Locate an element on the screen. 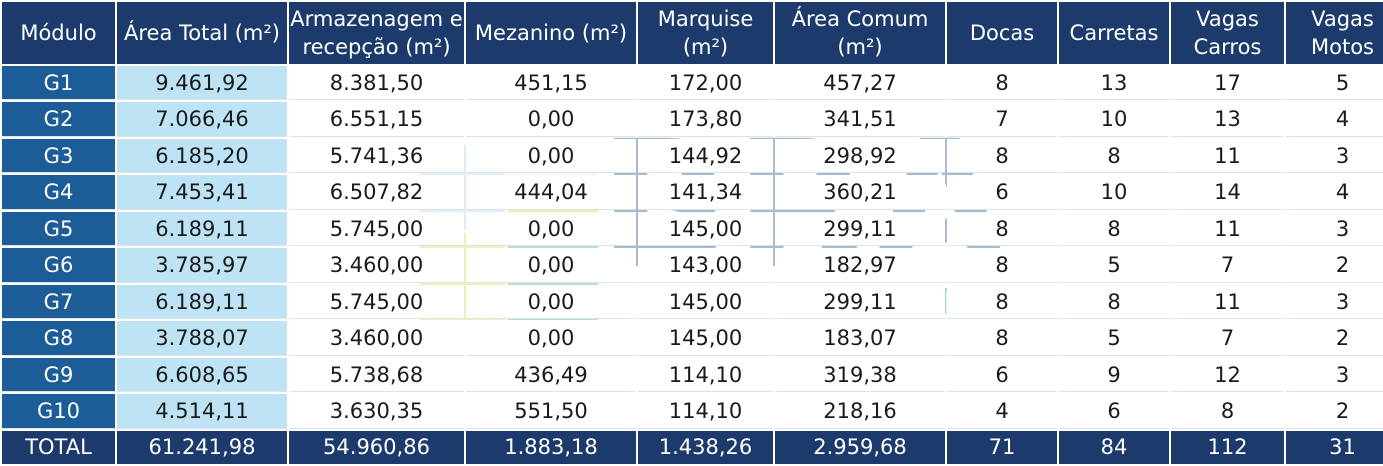  total-cell: 1.438,26 is located at coordinates (705, 447).